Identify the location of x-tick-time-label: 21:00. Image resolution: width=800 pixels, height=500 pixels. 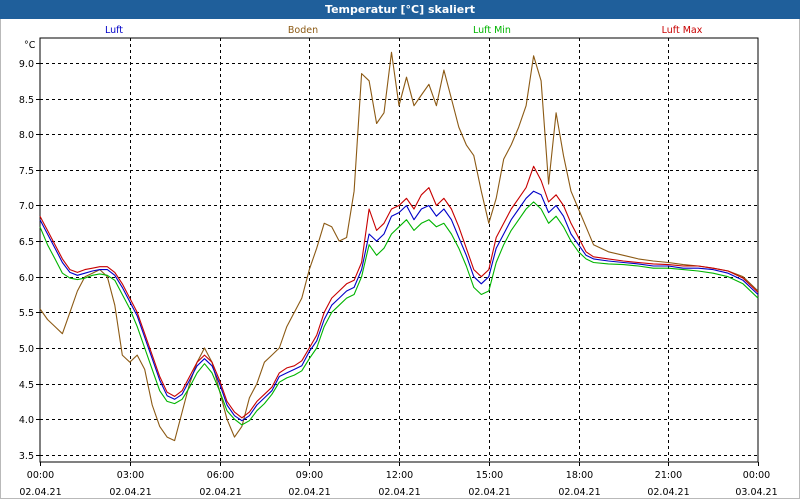
(668, 475).